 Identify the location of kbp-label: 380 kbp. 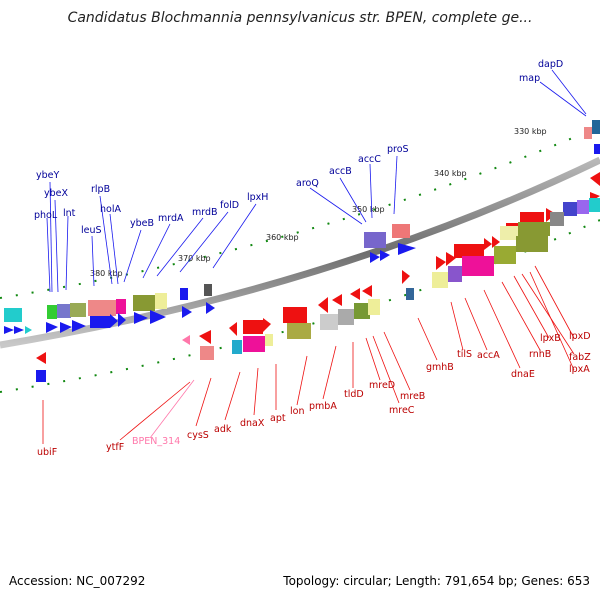
(106, 273).